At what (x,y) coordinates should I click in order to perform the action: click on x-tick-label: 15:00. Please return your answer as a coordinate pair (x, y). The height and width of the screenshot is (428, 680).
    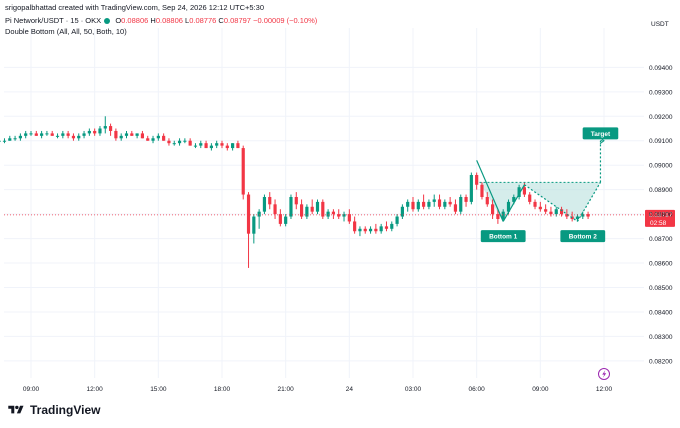
    Looking at the image, I should click on (158, 389).